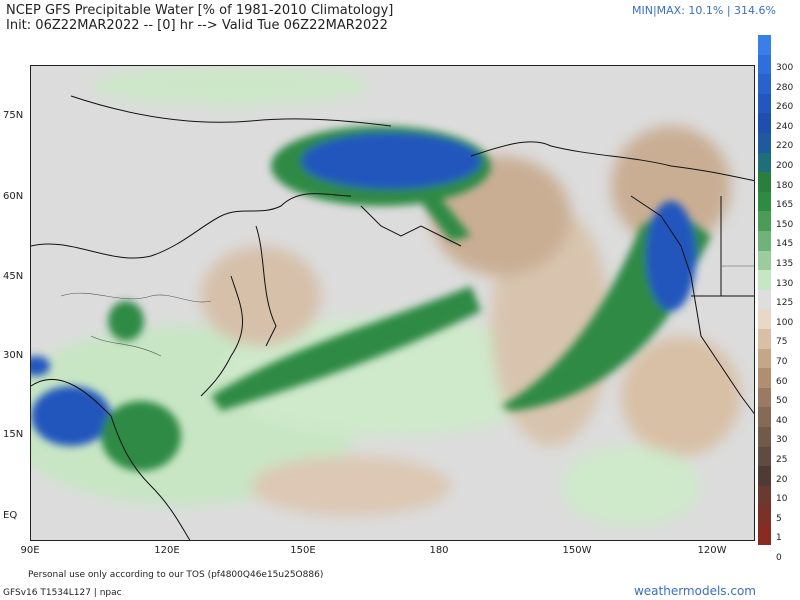  What do you see at coordinates (167, 550) in the screenshot?
I see `lon-label-120e: 120E` at bounding box center [167, 550].